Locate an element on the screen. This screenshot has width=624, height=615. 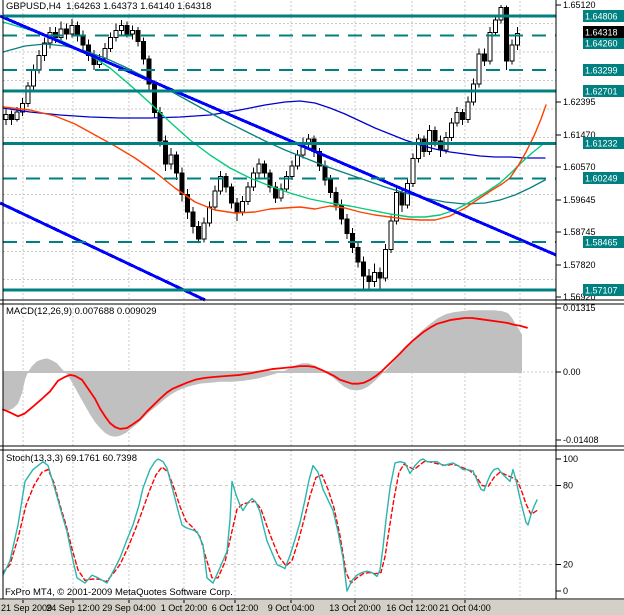
bid-price-label is located at coordinates (603, 32).